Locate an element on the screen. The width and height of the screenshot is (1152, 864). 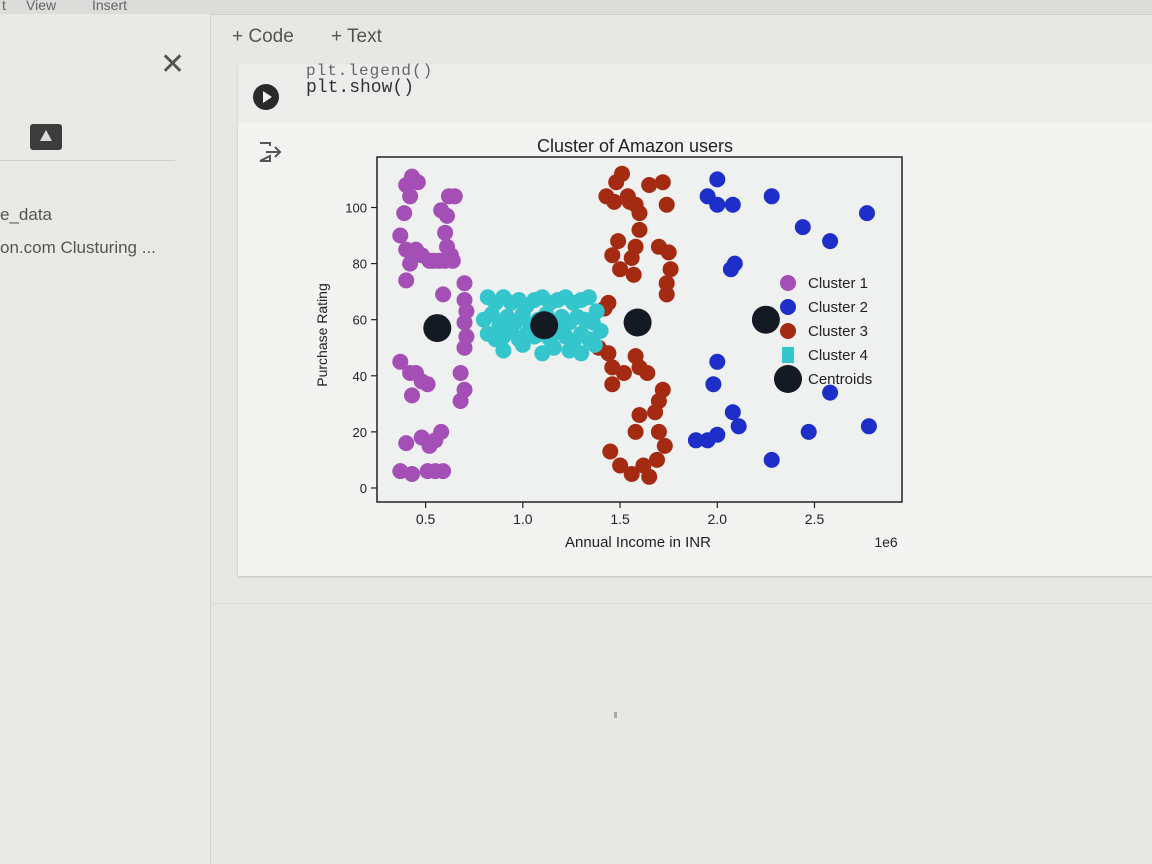
chart-title: Cluster of Amazon users is located at coordinates (635, 146).